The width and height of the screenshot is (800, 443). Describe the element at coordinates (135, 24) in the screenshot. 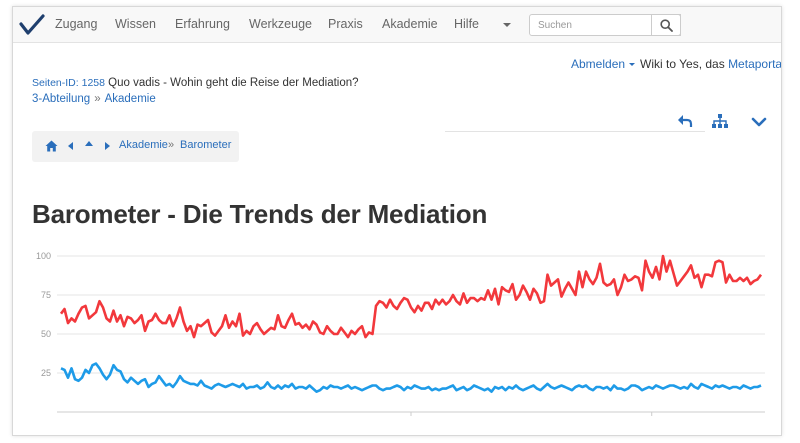

I see `nav-item-wissen: Wissen` at that location.